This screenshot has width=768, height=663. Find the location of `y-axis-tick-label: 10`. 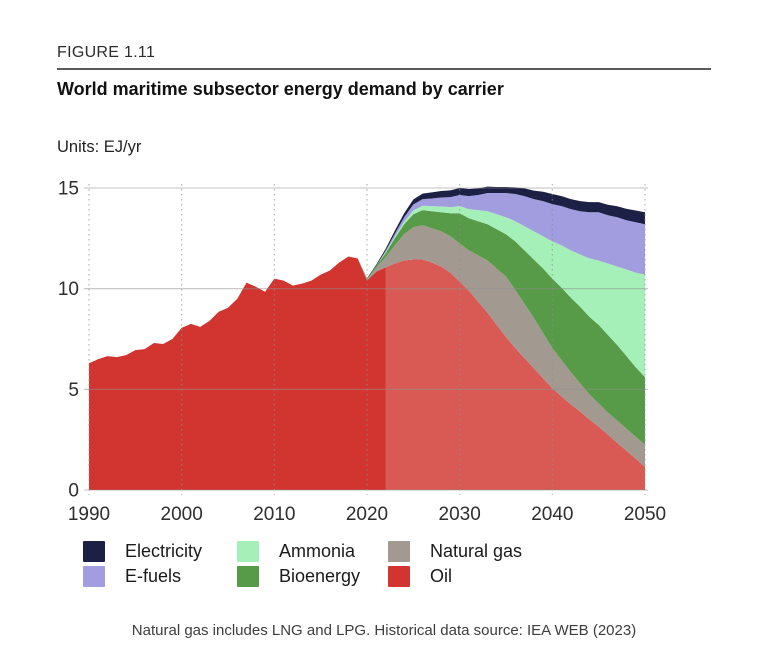

y-axis-tick-label: 10 is located at coordinates (68, 289).